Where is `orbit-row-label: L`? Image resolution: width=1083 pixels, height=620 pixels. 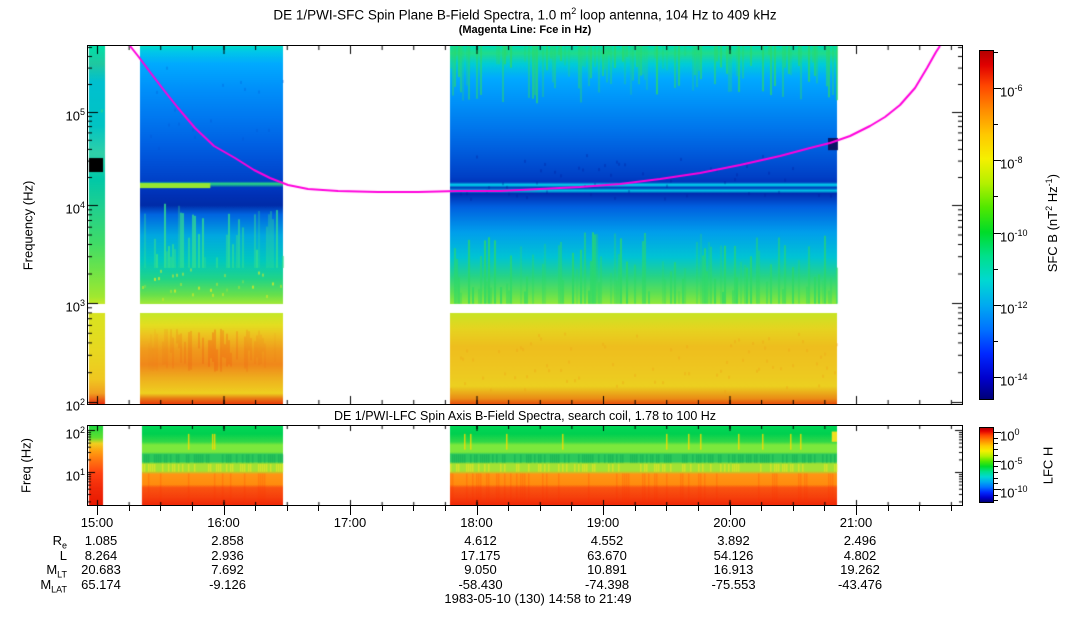 orbit-row-label: L is located at coordinates (63, 555).